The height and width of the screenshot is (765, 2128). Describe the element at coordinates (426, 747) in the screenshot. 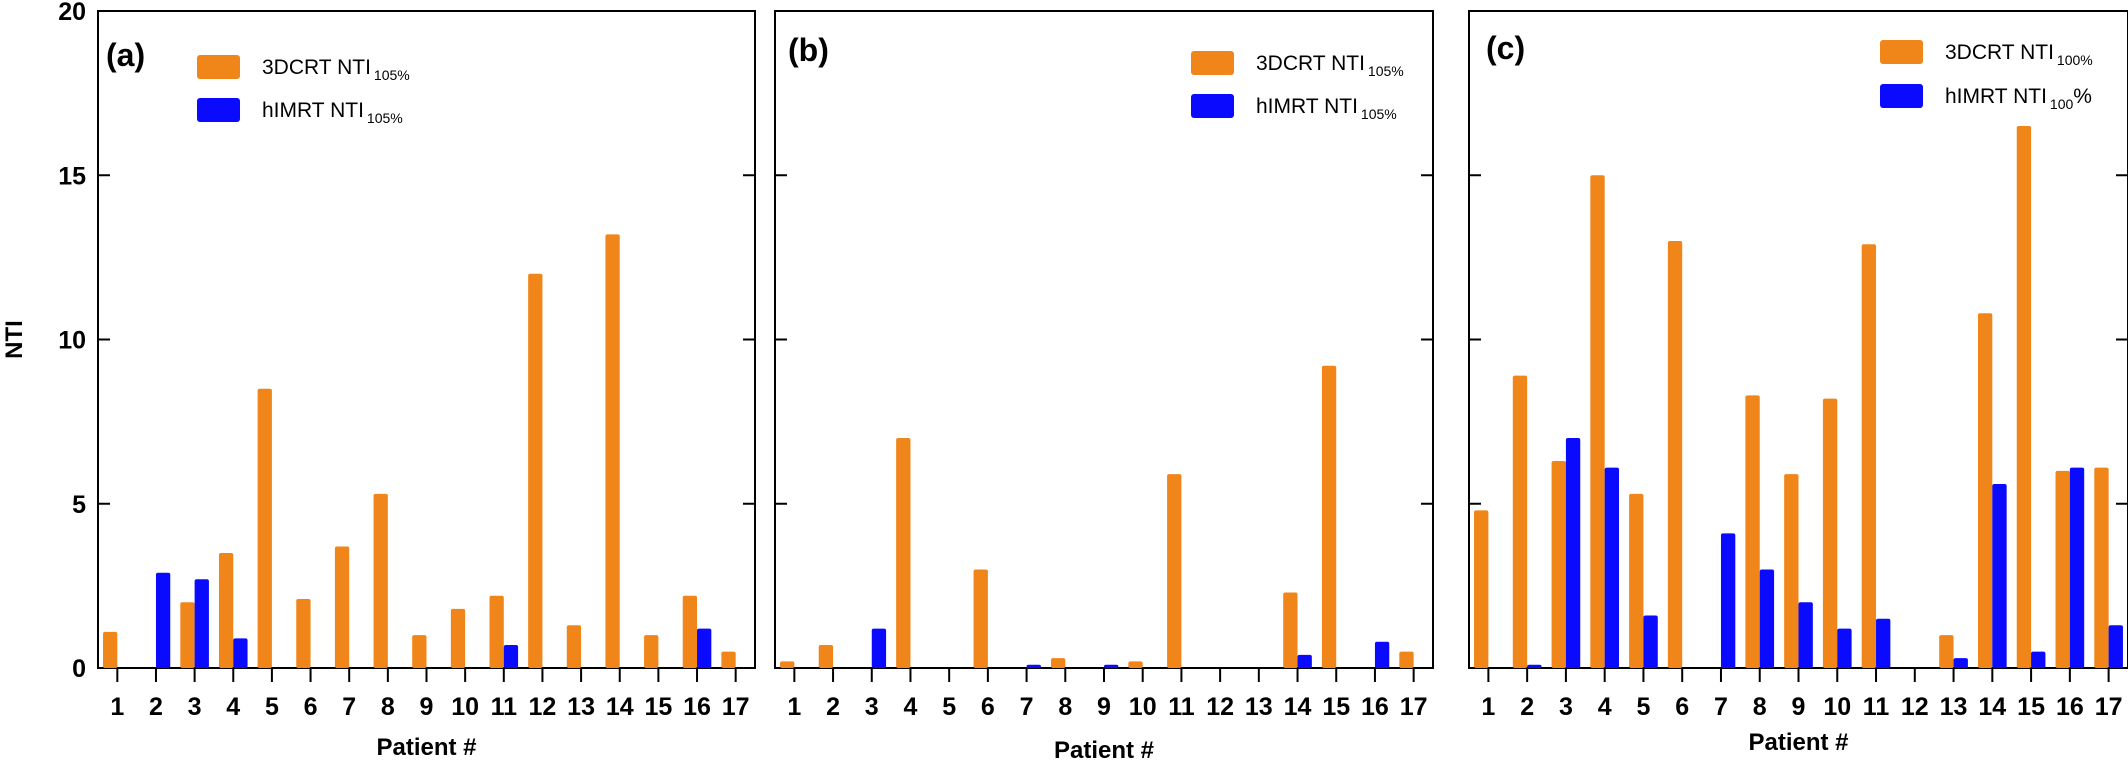

I see `x-axis-title: Patient #` at that location.